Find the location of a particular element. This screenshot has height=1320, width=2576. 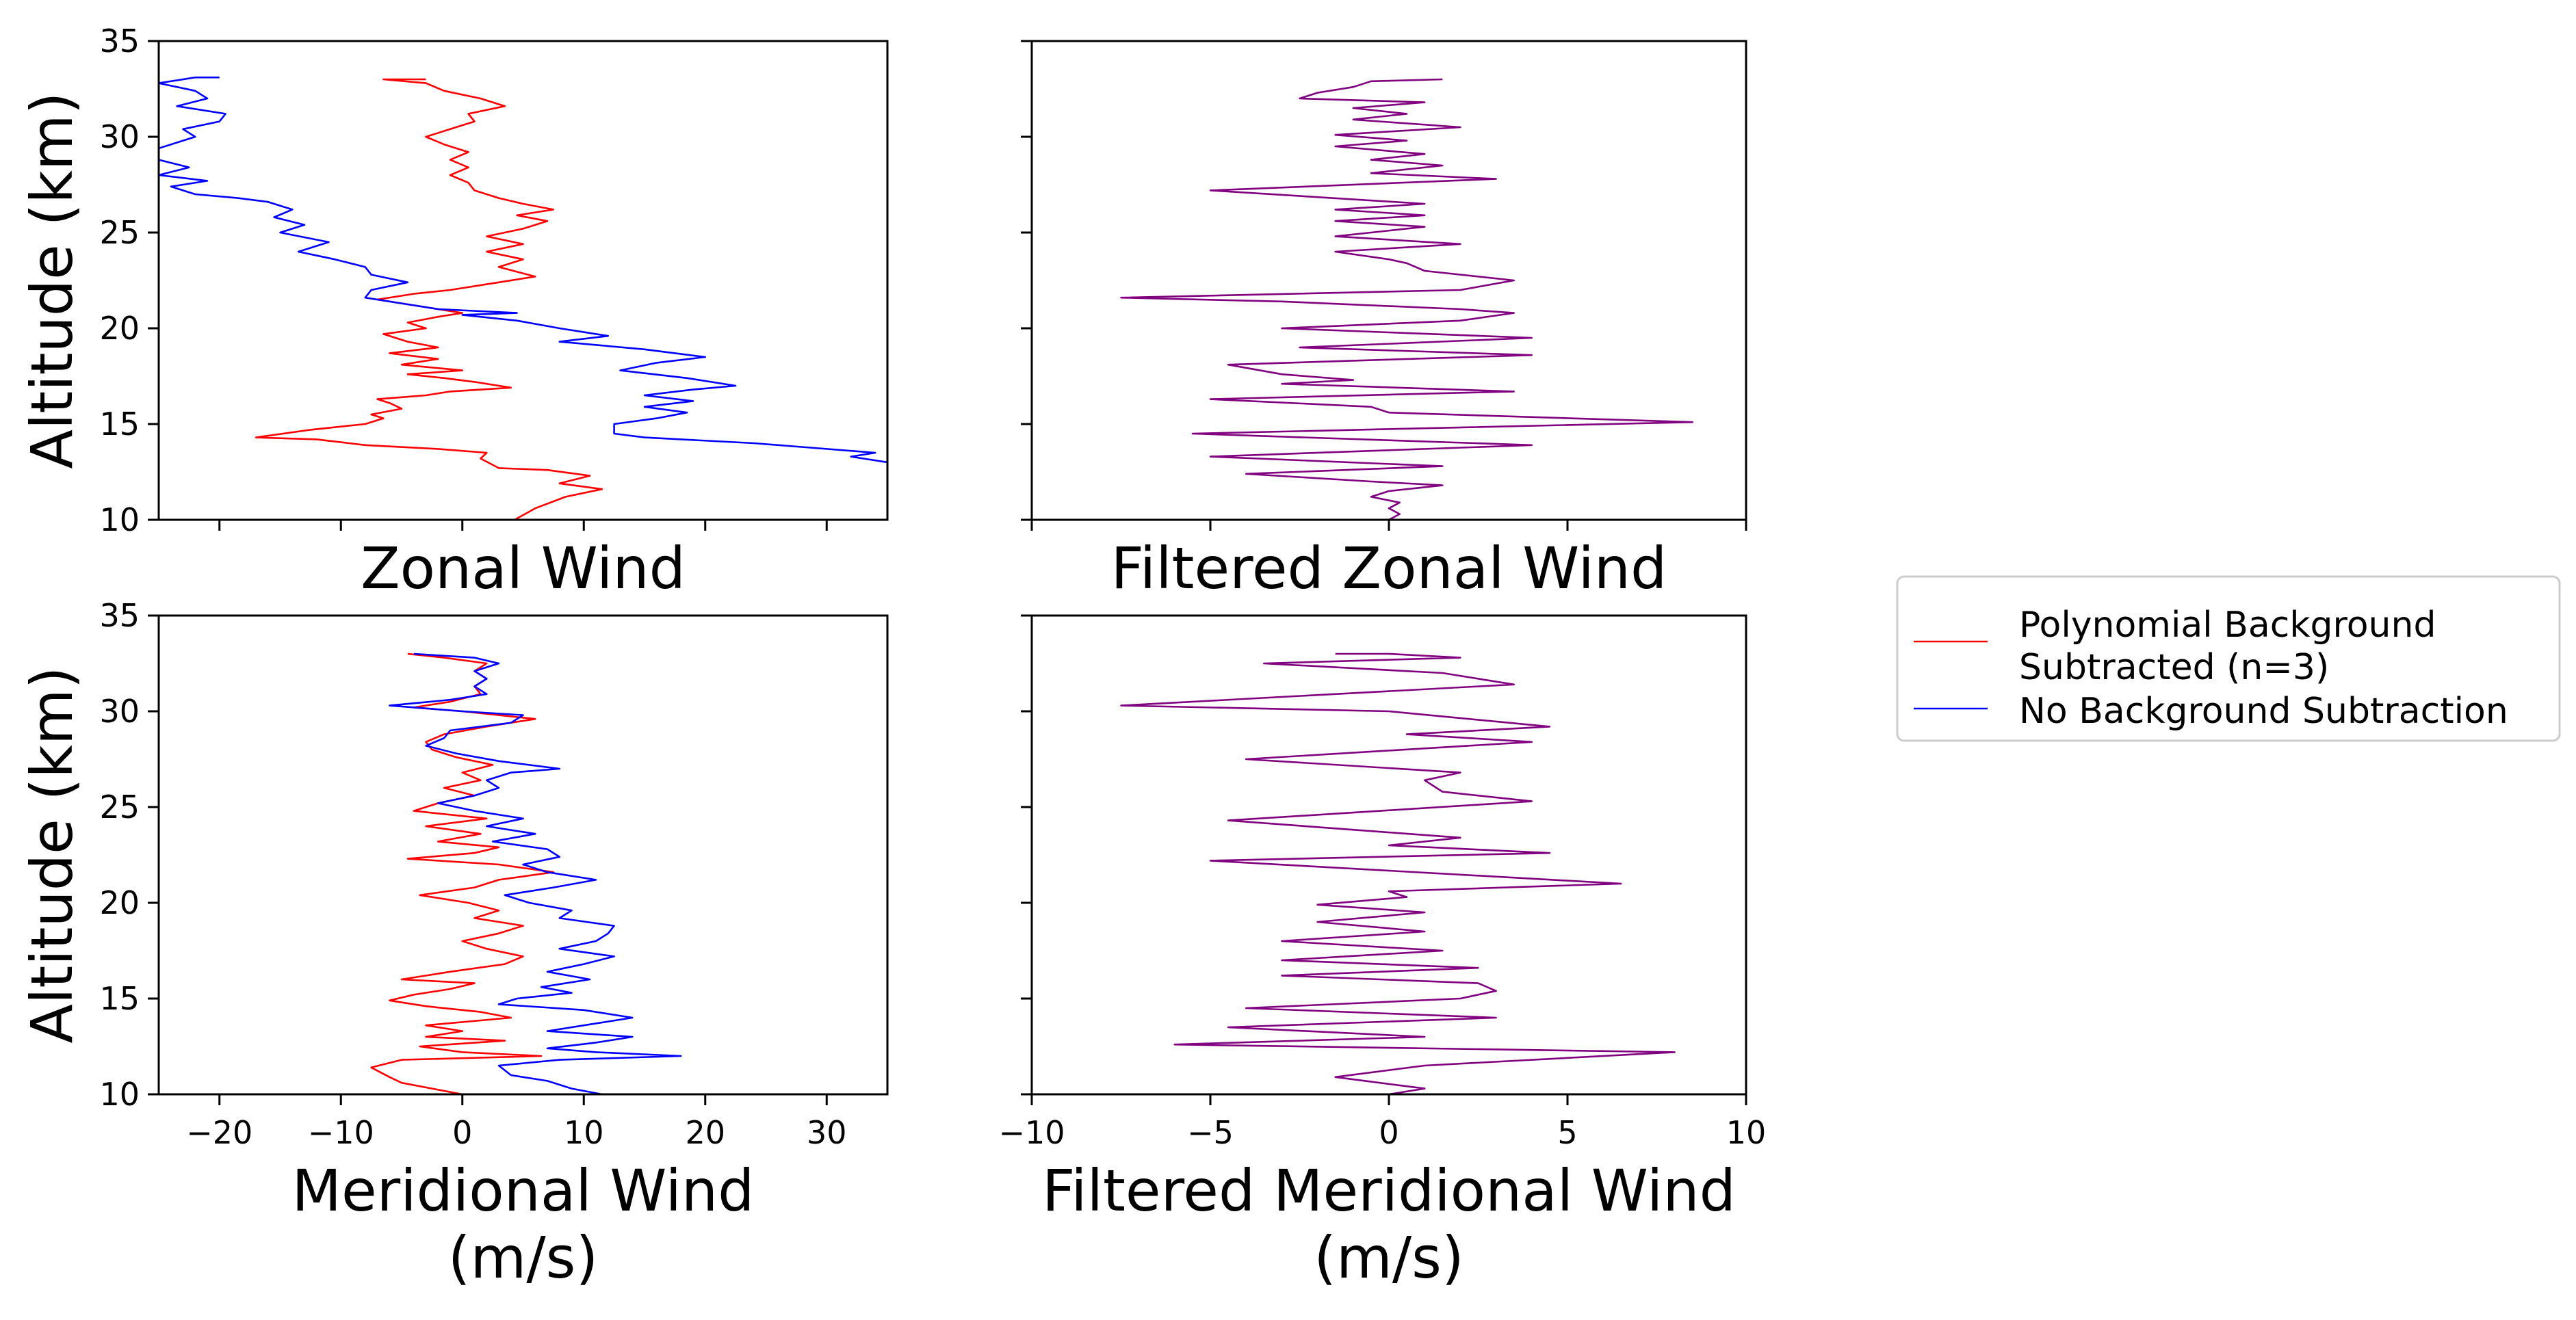

x-axis-title: Filtered Meridional Wind (m/s) is located at coordinates (1389, 1224).